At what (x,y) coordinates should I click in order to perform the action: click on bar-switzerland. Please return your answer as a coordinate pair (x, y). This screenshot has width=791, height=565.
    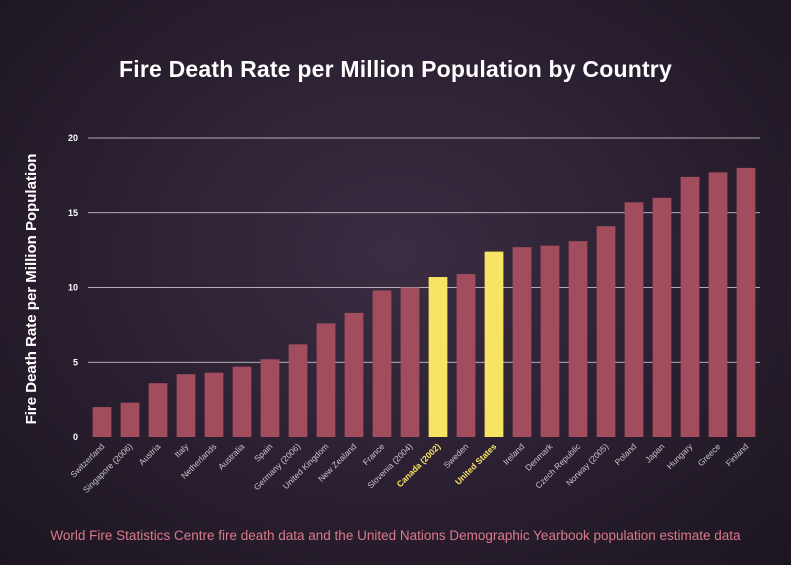
    Looking at the image, I should click on (102, 422).